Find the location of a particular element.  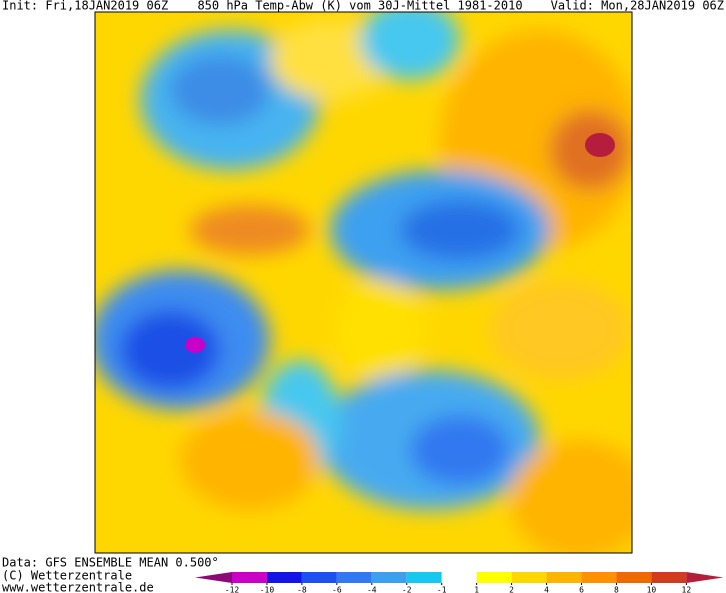

colorbar-tick-label: 12 is located at coordinates (687, 589).